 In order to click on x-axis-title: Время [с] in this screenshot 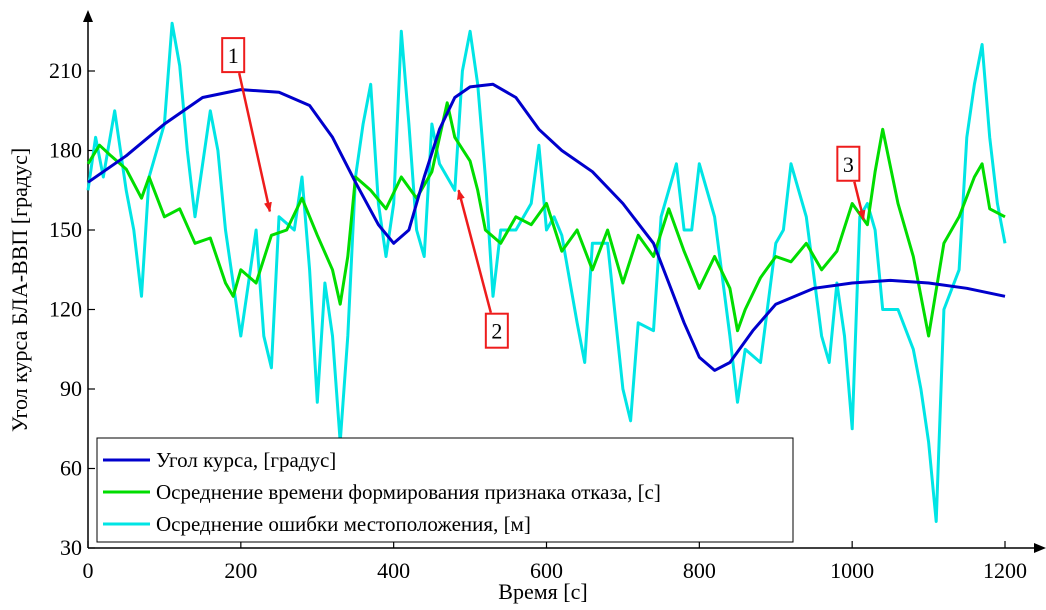, I will do `click(542, 591)`.